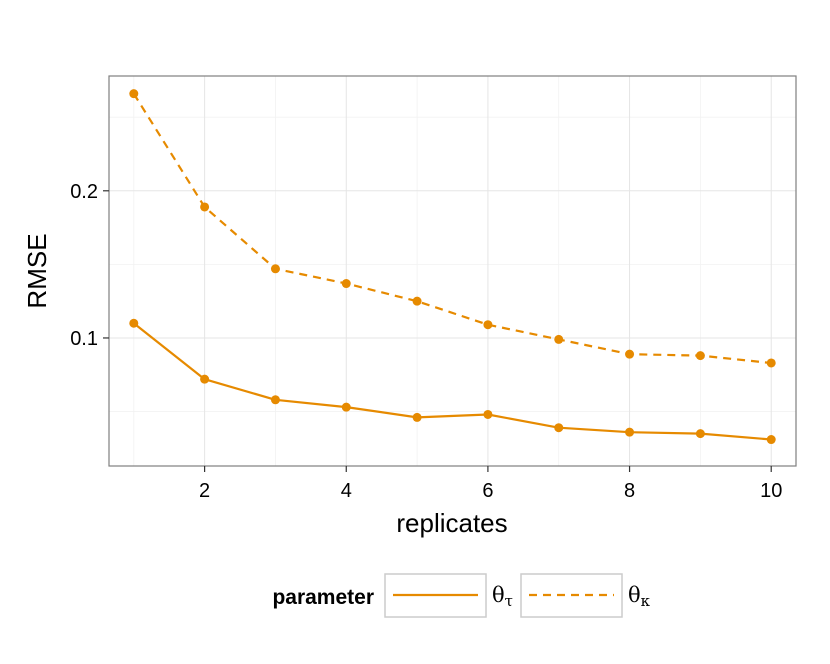 The height and width of the screenshot is (664, 830). I want to click on x-tick-label: 4, so click(346, 491).